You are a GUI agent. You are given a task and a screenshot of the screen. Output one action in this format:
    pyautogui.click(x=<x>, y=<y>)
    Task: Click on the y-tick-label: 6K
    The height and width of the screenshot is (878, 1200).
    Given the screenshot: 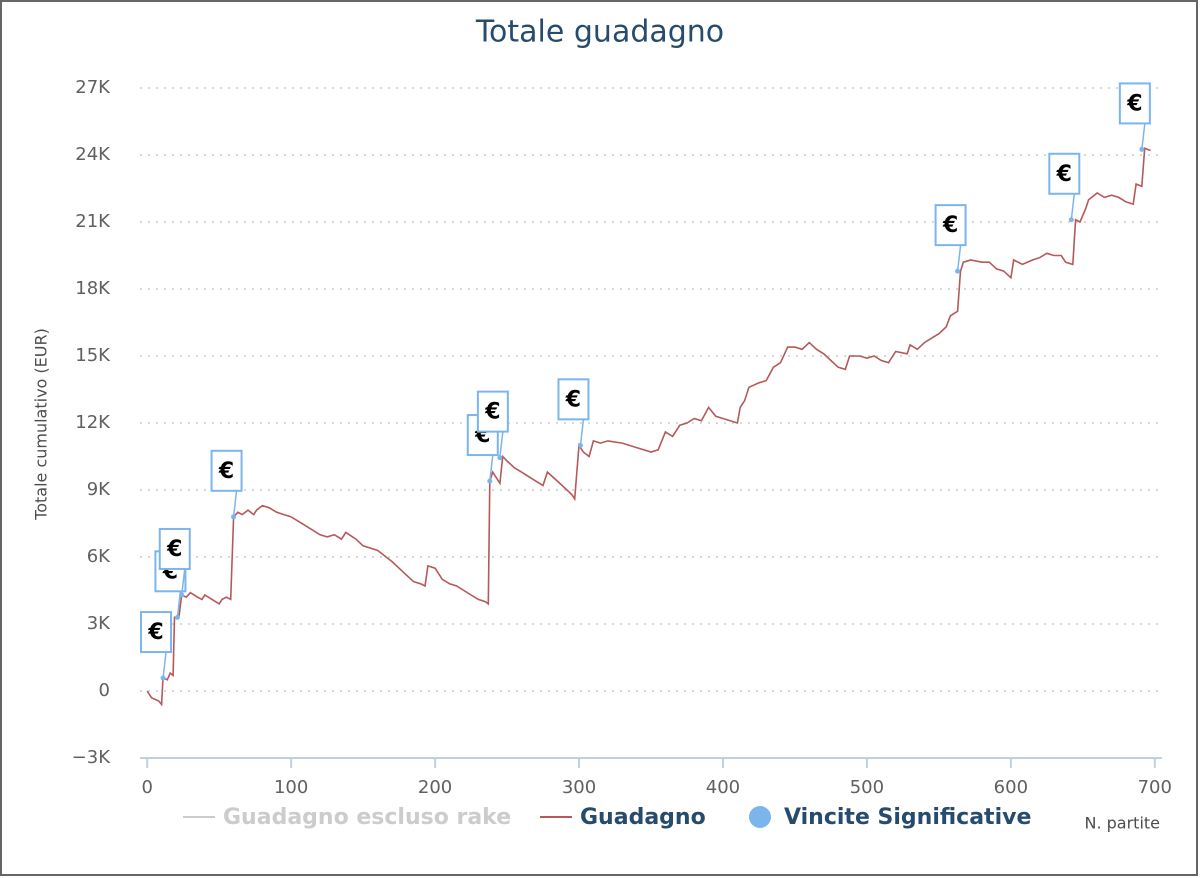 What is the action you would take?
    pyautogui.click(x=99, y=556)
    